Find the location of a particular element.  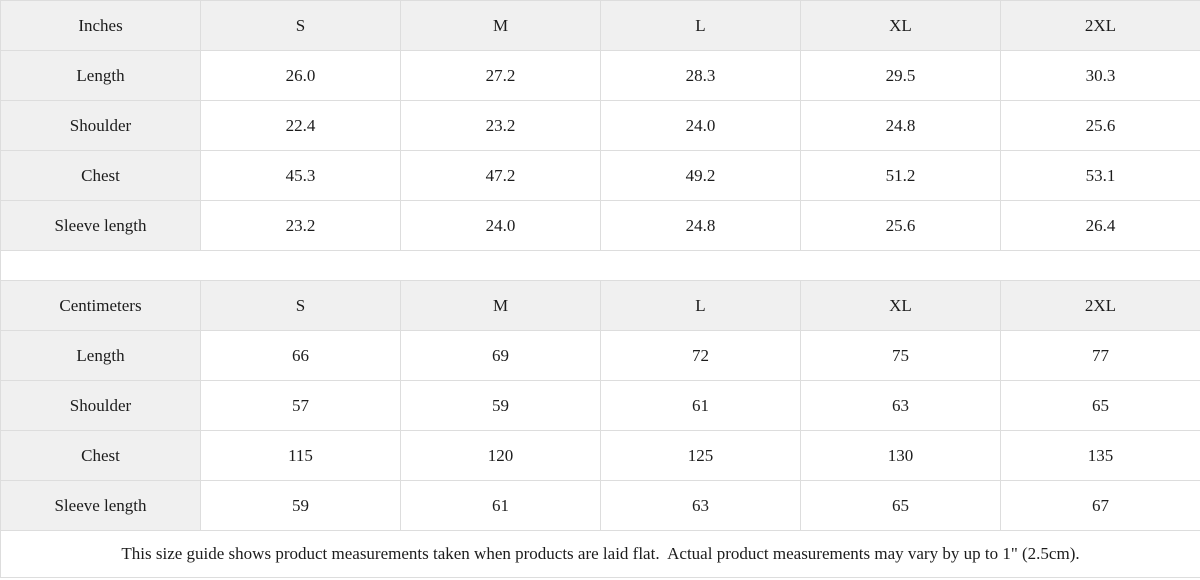

table-row: Chest 45.3 47.2 49.2 51.2 53.1 is located at coordinates (600, 175).